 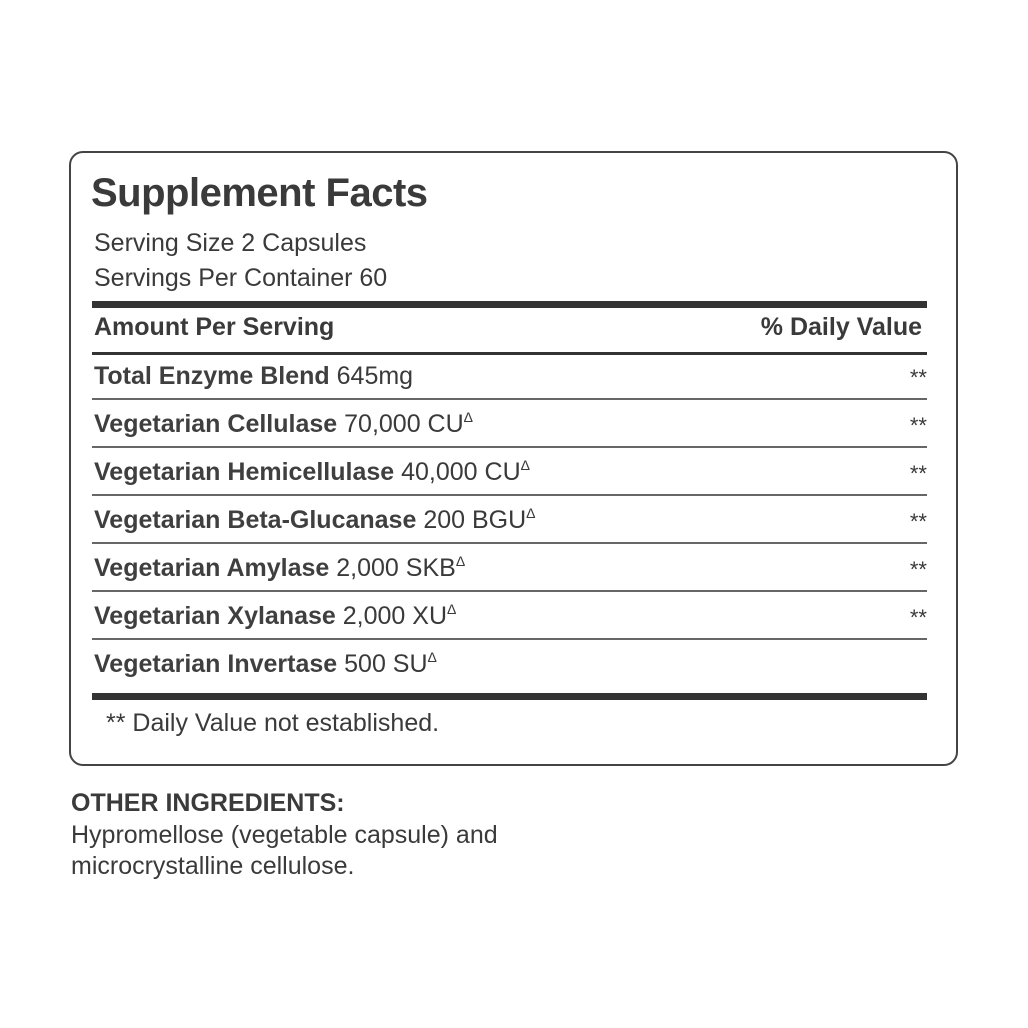 I want to click on amount-per-serving-header: Amount Per Serving, so click(x=214, y=327).